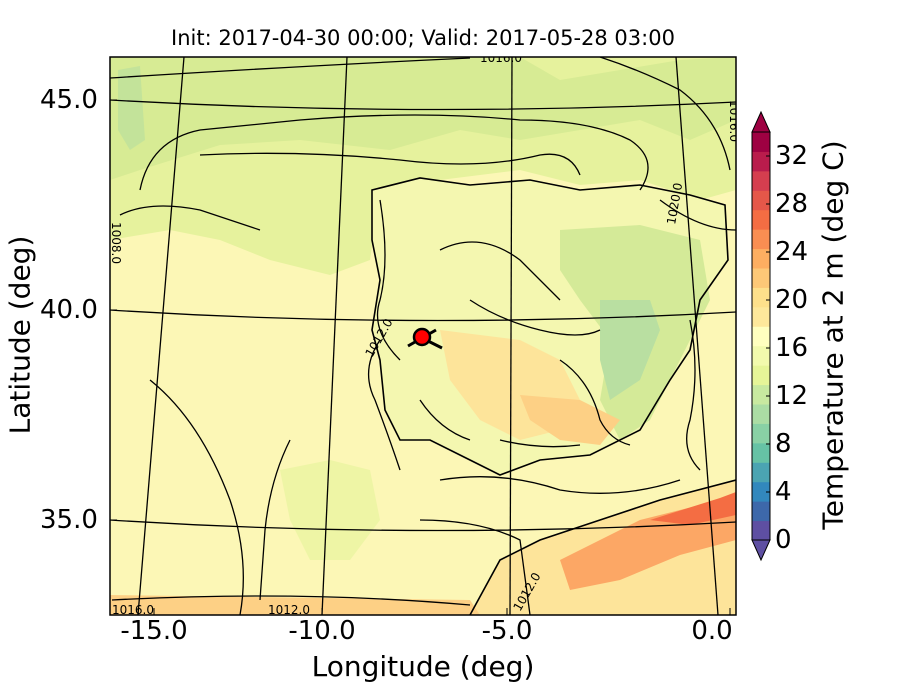  What do you see at coordinates (289, 610) in the screenshot?
I see `contour-label: 1012.0` at bounding box center [289, 610].